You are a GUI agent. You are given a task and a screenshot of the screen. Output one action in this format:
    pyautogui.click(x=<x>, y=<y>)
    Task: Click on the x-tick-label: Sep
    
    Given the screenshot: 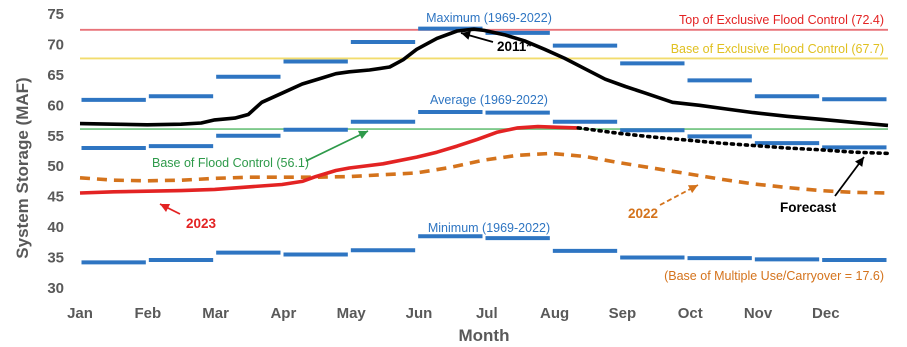 What is the action you would take?
    pyautogui.click(x=623, y=313)
    